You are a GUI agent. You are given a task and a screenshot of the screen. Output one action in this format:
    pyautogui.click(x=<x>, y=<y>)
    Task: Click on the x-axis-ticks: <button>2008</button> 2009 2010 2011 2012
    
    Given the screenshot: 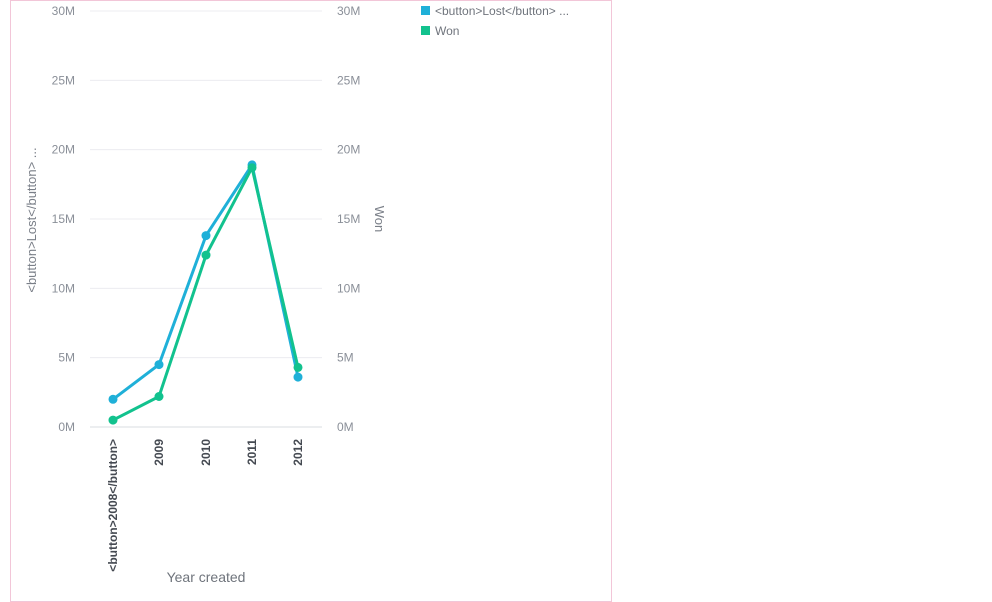 What is the action you would take?
    pyautogui.click(x=205, y=505)
    